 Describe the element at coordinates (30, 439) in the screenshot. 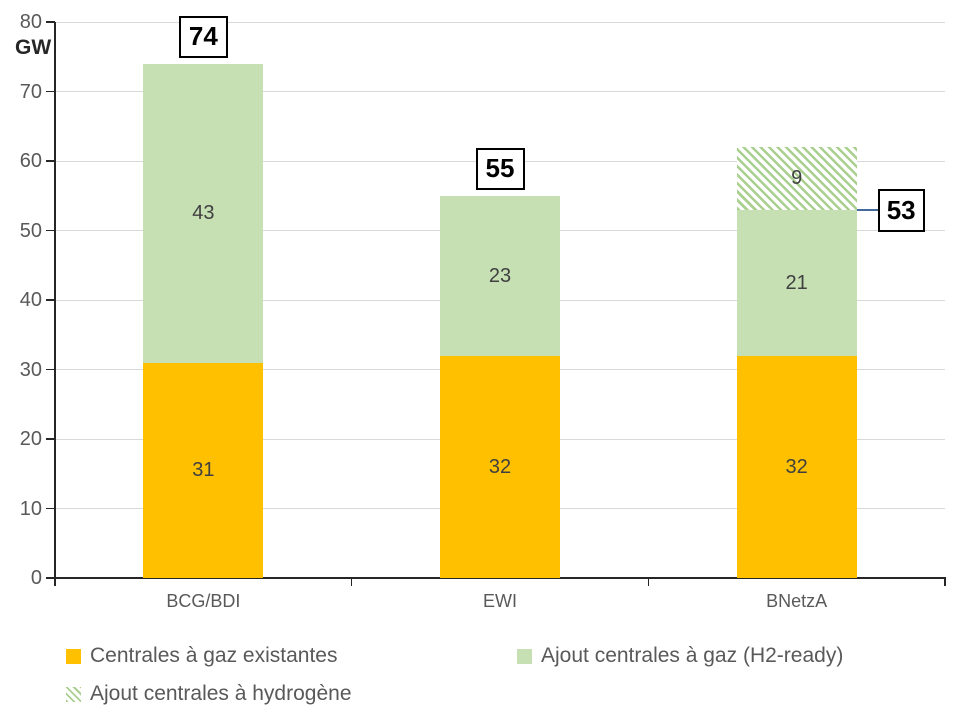

I see `y-tick-label: 20` at that location.